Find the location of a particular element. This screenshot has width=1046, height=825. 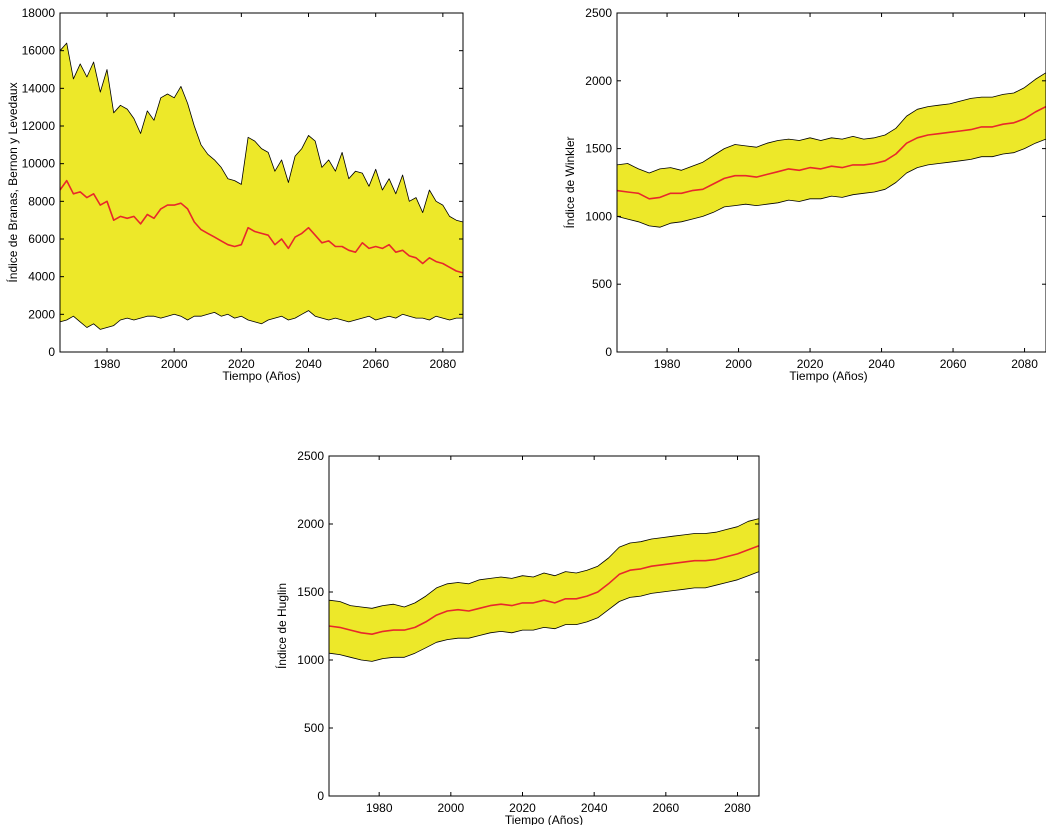

y-axis-label: Índice de Huglin is located at coordinates (281, 626).